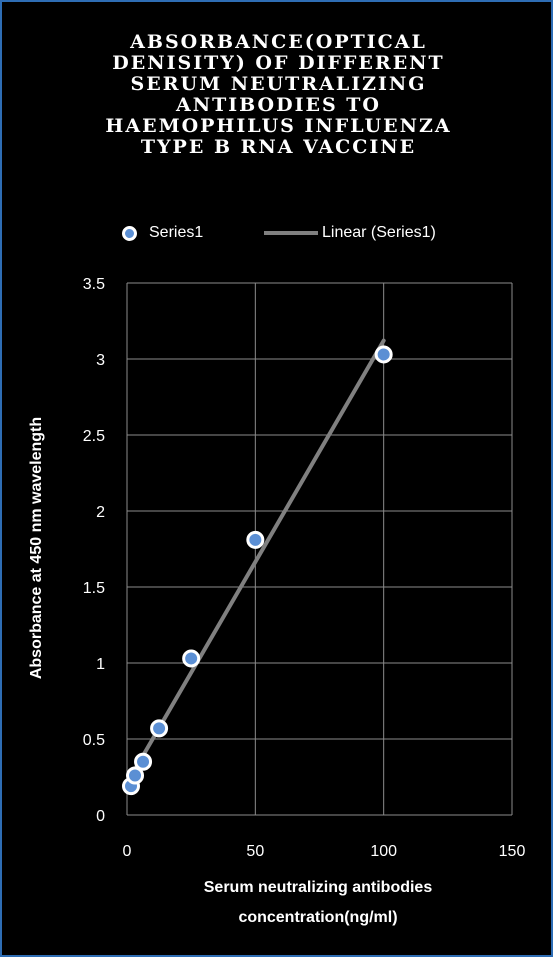 The height and width of the screenshot is (957, 553). I want to click on legend-item-series1: Series1, so click(162, 233).